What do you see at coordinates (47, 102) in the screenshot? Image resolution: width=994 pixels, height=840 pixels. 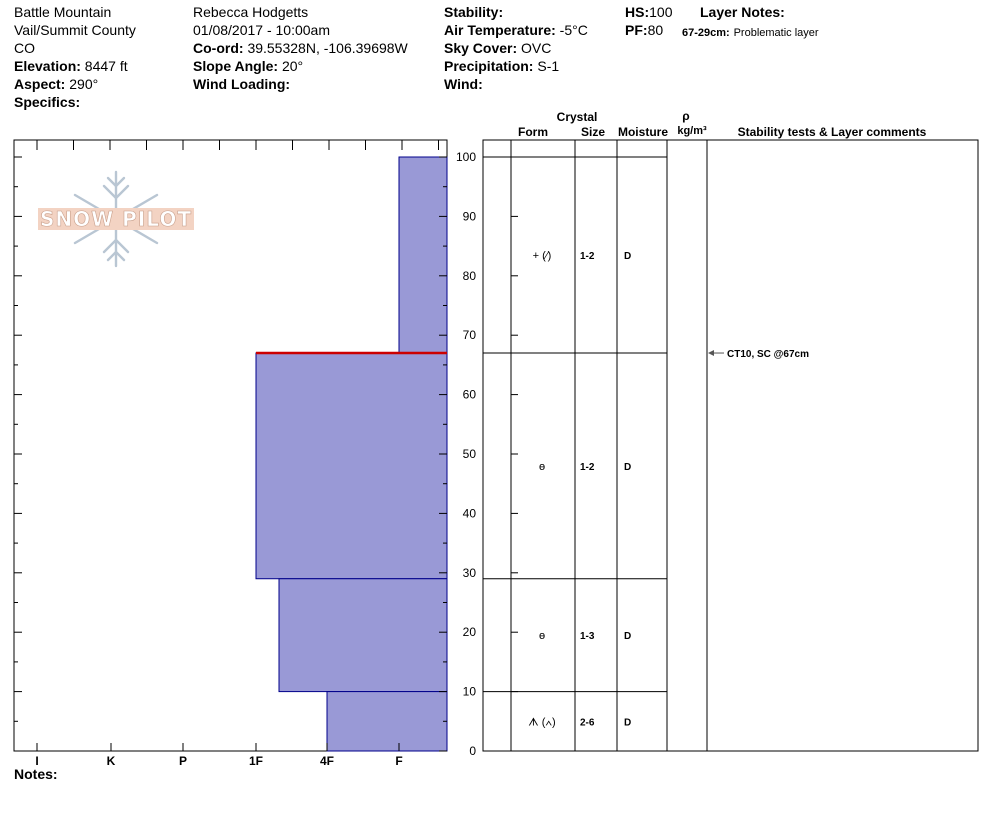 I see `specifics-label: Specifics:` at bounding box center [47, 102].